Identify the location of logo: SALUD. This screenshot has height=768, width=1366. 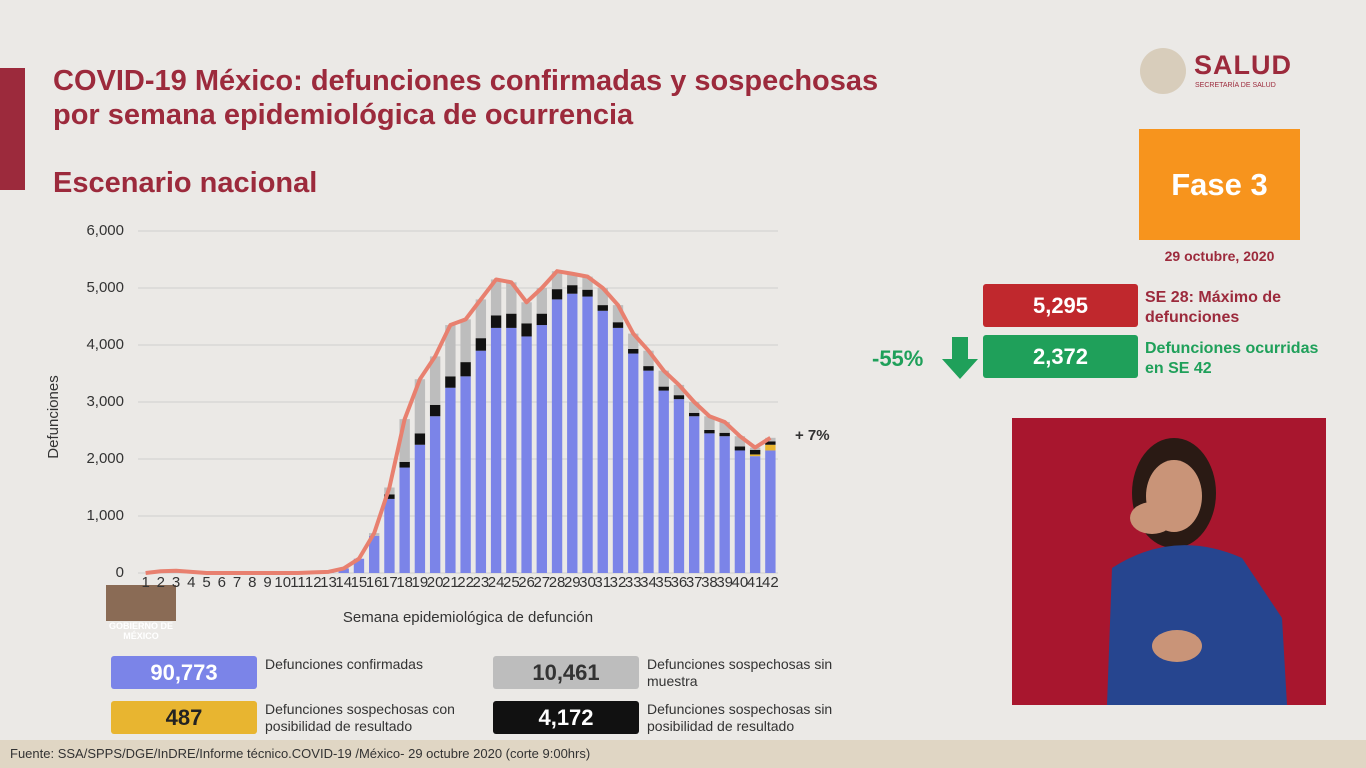
(1243, 65).